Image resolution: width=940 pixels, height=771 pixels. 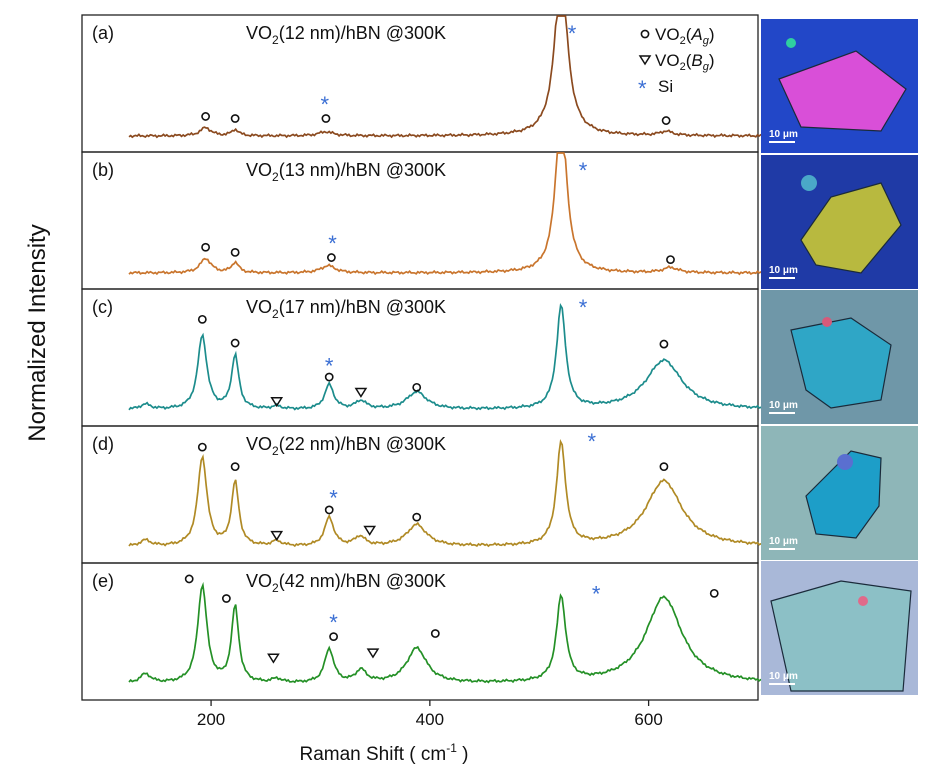 I want to click on panel-title: VO2(12 nm)/hBN @300K, so click(x=346, y=35).